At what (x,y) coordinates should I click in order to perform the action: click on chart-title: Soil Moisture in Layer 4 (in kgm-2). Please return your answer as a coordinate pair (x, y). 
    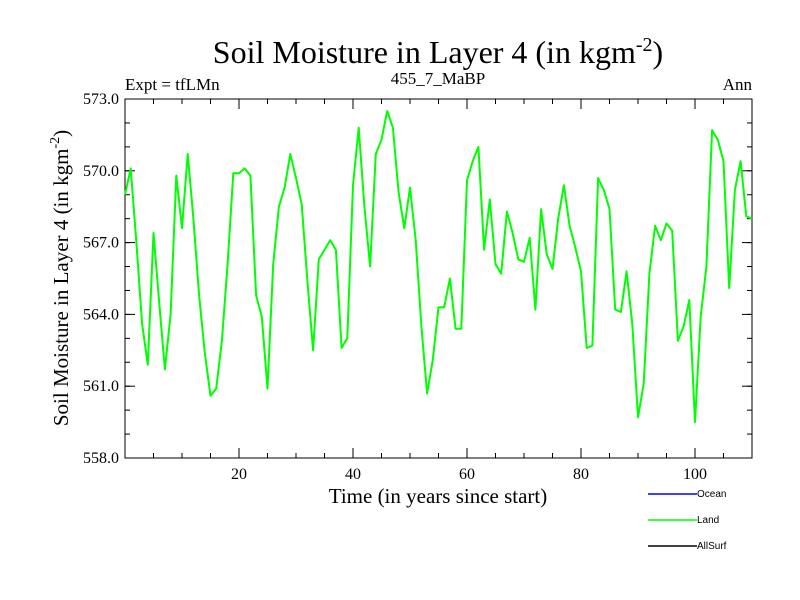
    Looking at the image, I should click on (438, 52).